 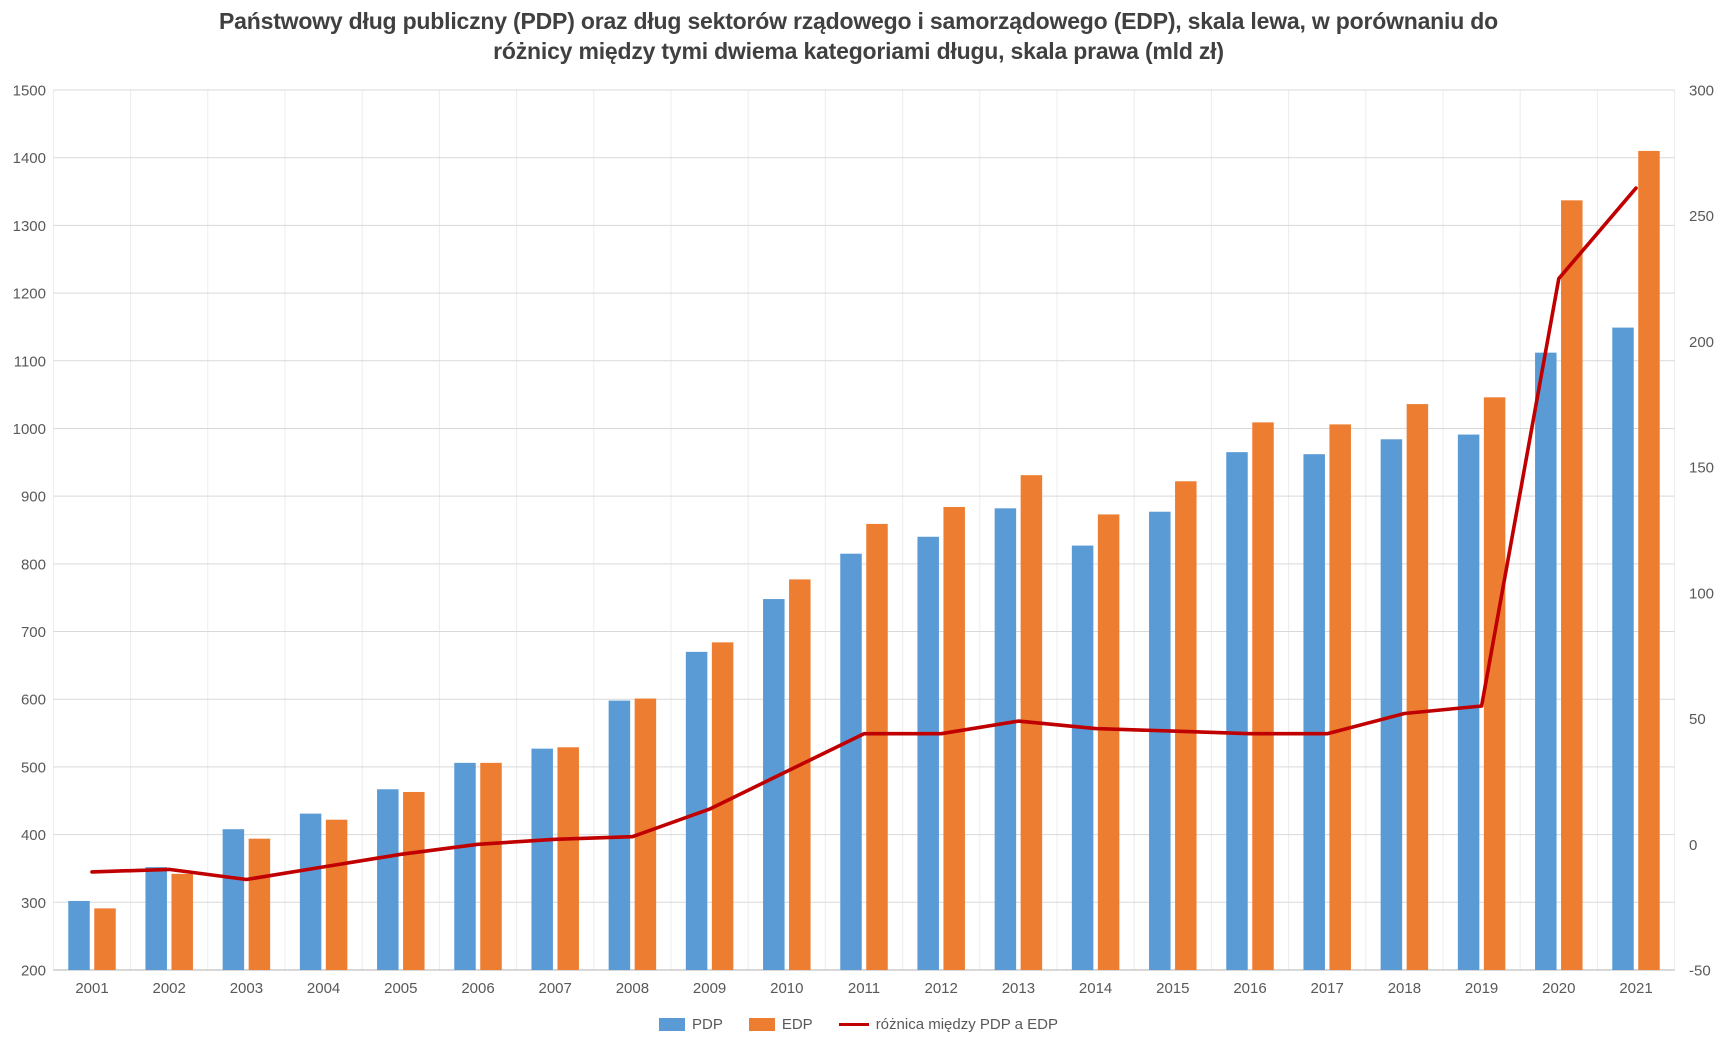 I want to click on bar-edp-2015, so click(x=1186, y=725).